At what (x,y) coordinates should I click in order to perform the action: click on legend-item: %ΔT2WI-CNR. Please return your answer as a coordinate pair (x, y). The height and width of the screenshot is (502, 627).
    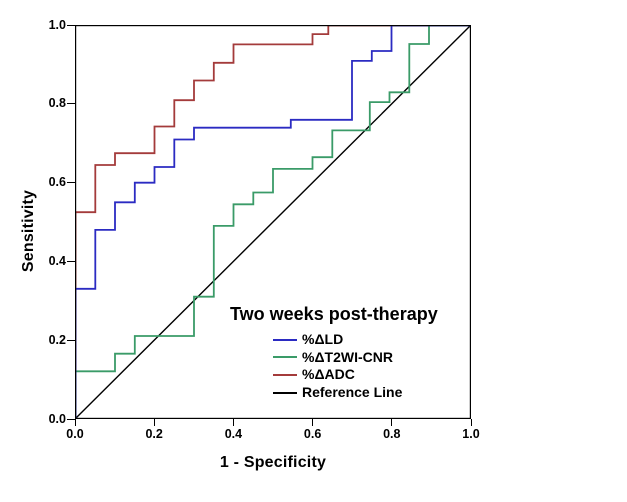
    Looking at the image, I should click on (355, 358).